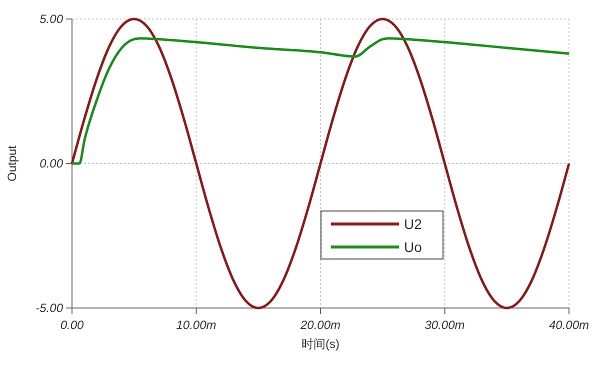 The height and width of the screenshot is (375, 612). Describe the element at coordinates (413, 247) in the screenshot. I see `legend-label: Uo` at that location.